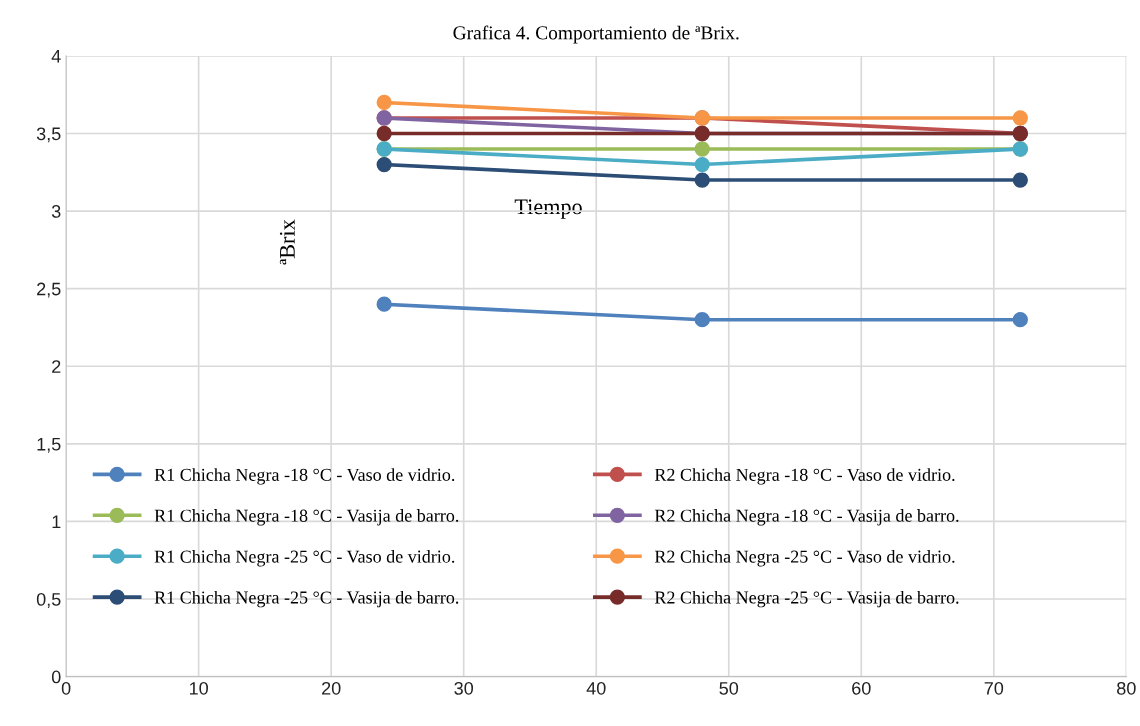 The width and height of the screenshot is (1140, 726). I want to click on y-tick-label: 1, so click(56, 521).